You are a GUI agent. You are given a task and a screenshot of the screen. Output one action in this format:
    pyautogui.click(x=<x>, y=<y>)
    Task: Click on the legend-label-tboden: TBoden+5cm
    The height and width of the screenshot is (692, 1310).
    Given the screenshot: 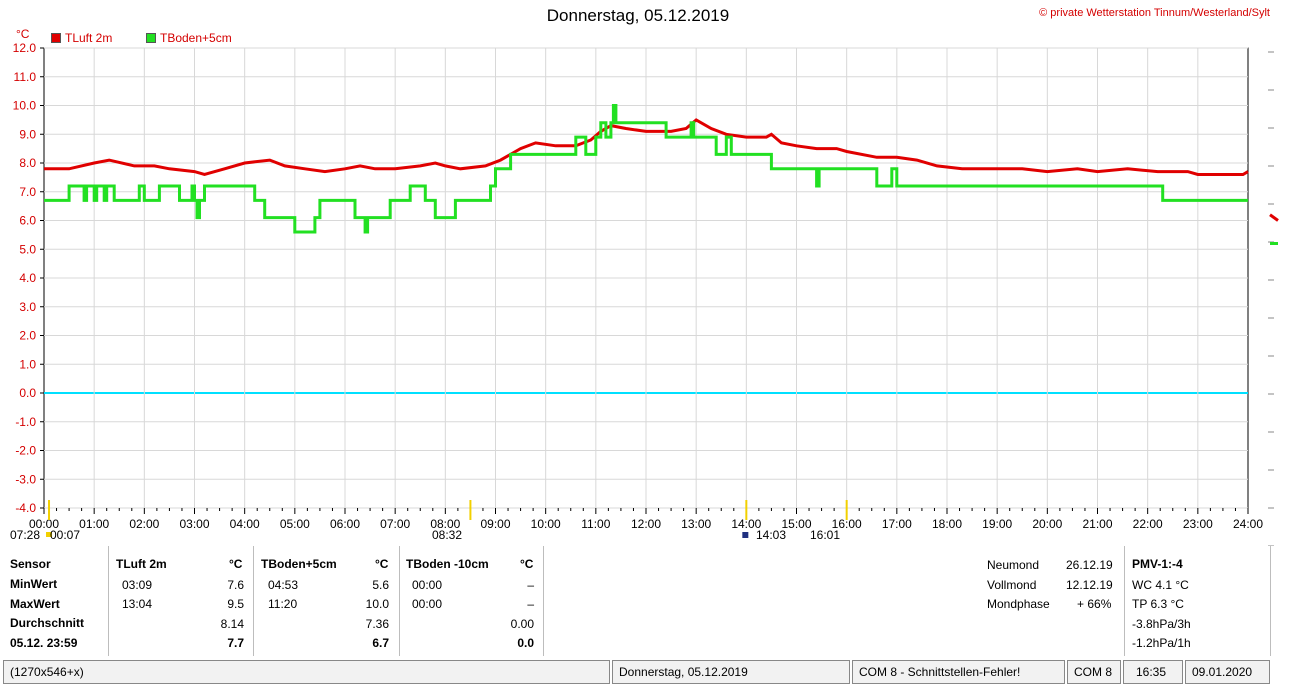 What is the action you would take?
    pyautogui.click(x=196, y=38)
    